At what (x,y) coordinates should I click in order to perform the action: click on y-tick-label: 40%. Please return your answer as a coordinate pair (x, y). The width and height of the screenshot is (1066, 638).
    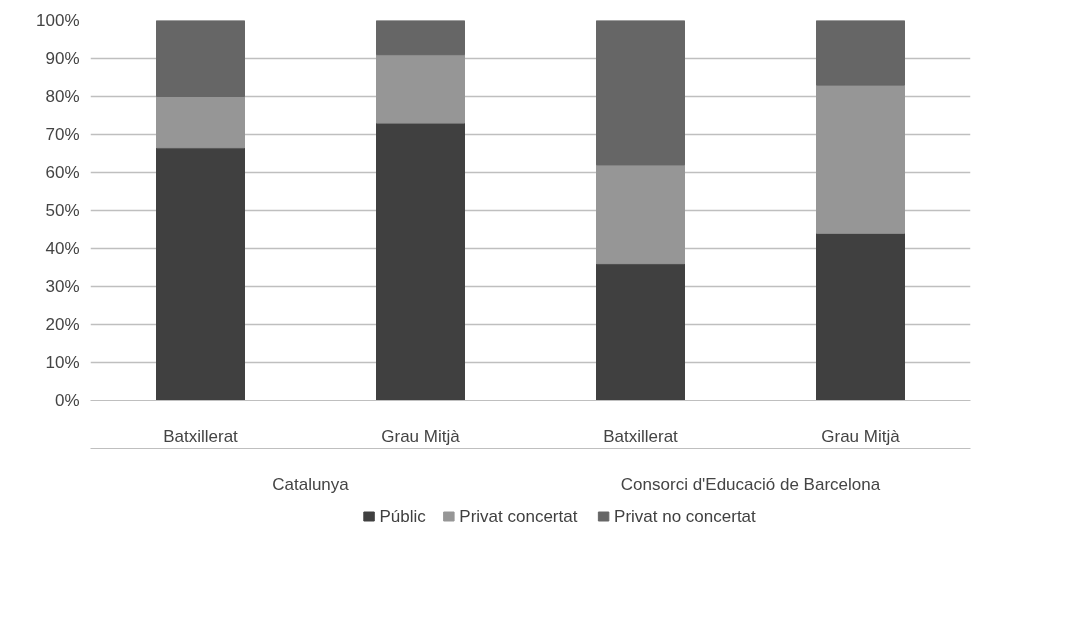
    Looking at the image, I should click on (62, 248).